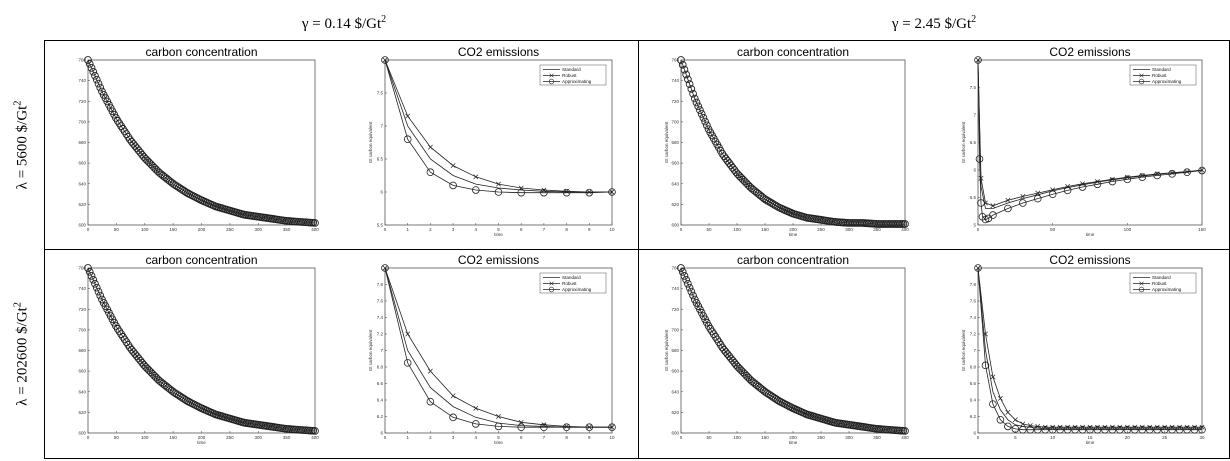 This screenshot has height=461, width=1230. I want to click on x-tick-label: 5, so click(498, 229).